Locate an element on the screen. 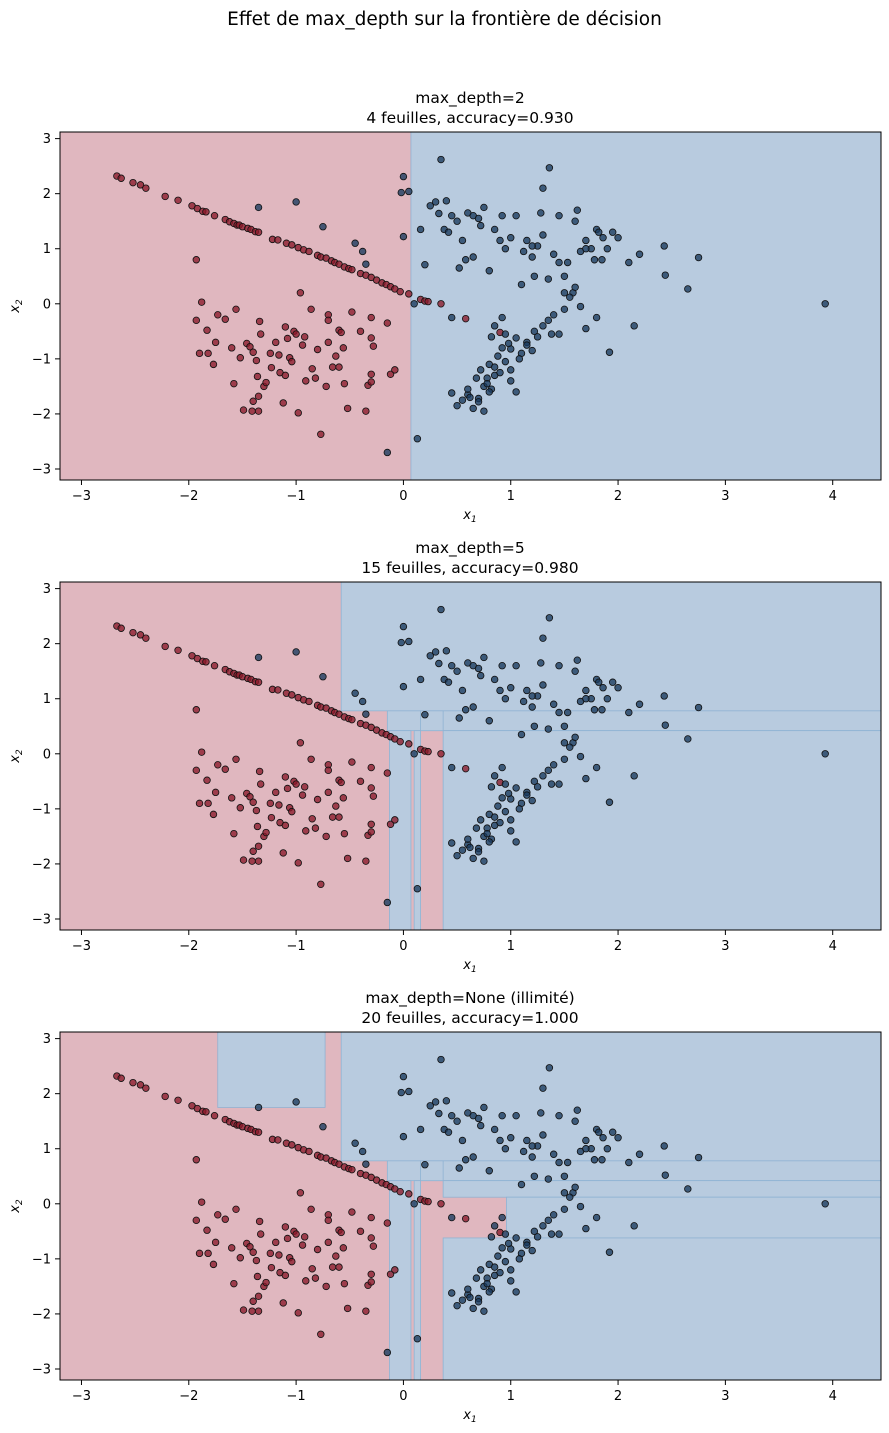 Image resolution: width=889 pixels, height=1433 pixels. subplot-1-ytick-label-4: 1 is located at coordinates (47, 249).